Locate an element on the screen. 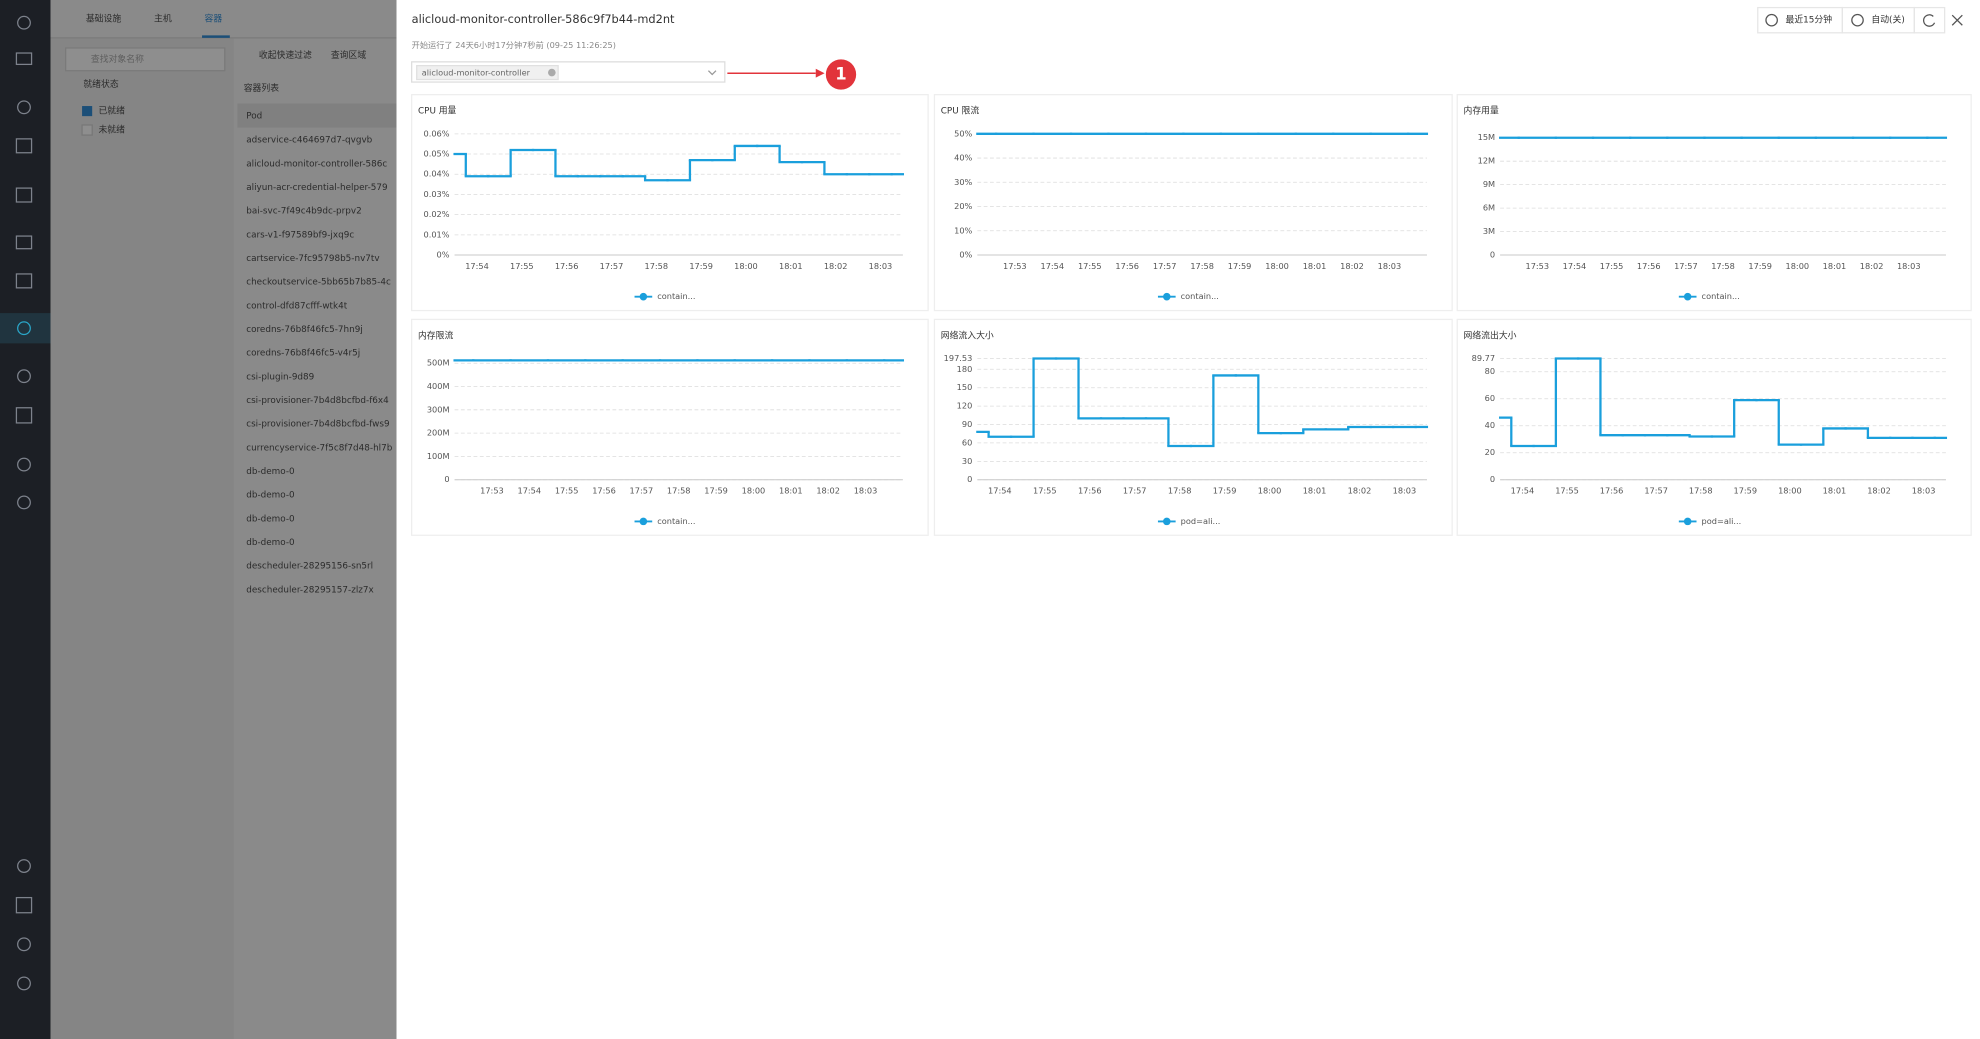 This screenshot has height=1039, width=1980. select-tag is located at coordinates (487, 73).